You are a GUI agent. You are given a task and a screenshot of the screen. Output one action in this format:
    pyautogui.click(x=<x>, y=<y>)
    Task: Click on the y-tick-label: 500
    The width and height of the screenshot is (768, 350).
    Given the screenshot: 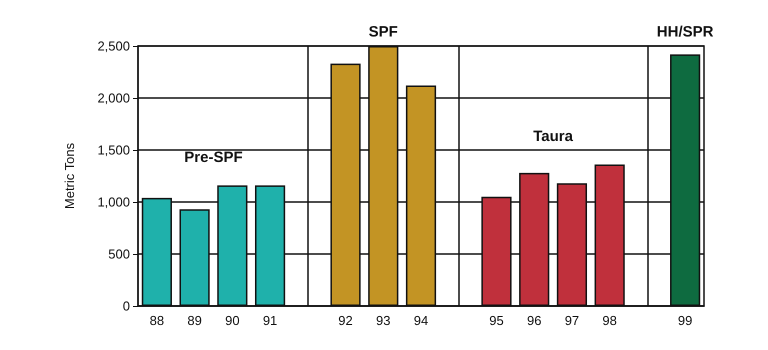 What is the action you would take?
    pyautogui.click(x=119, y=254)
    